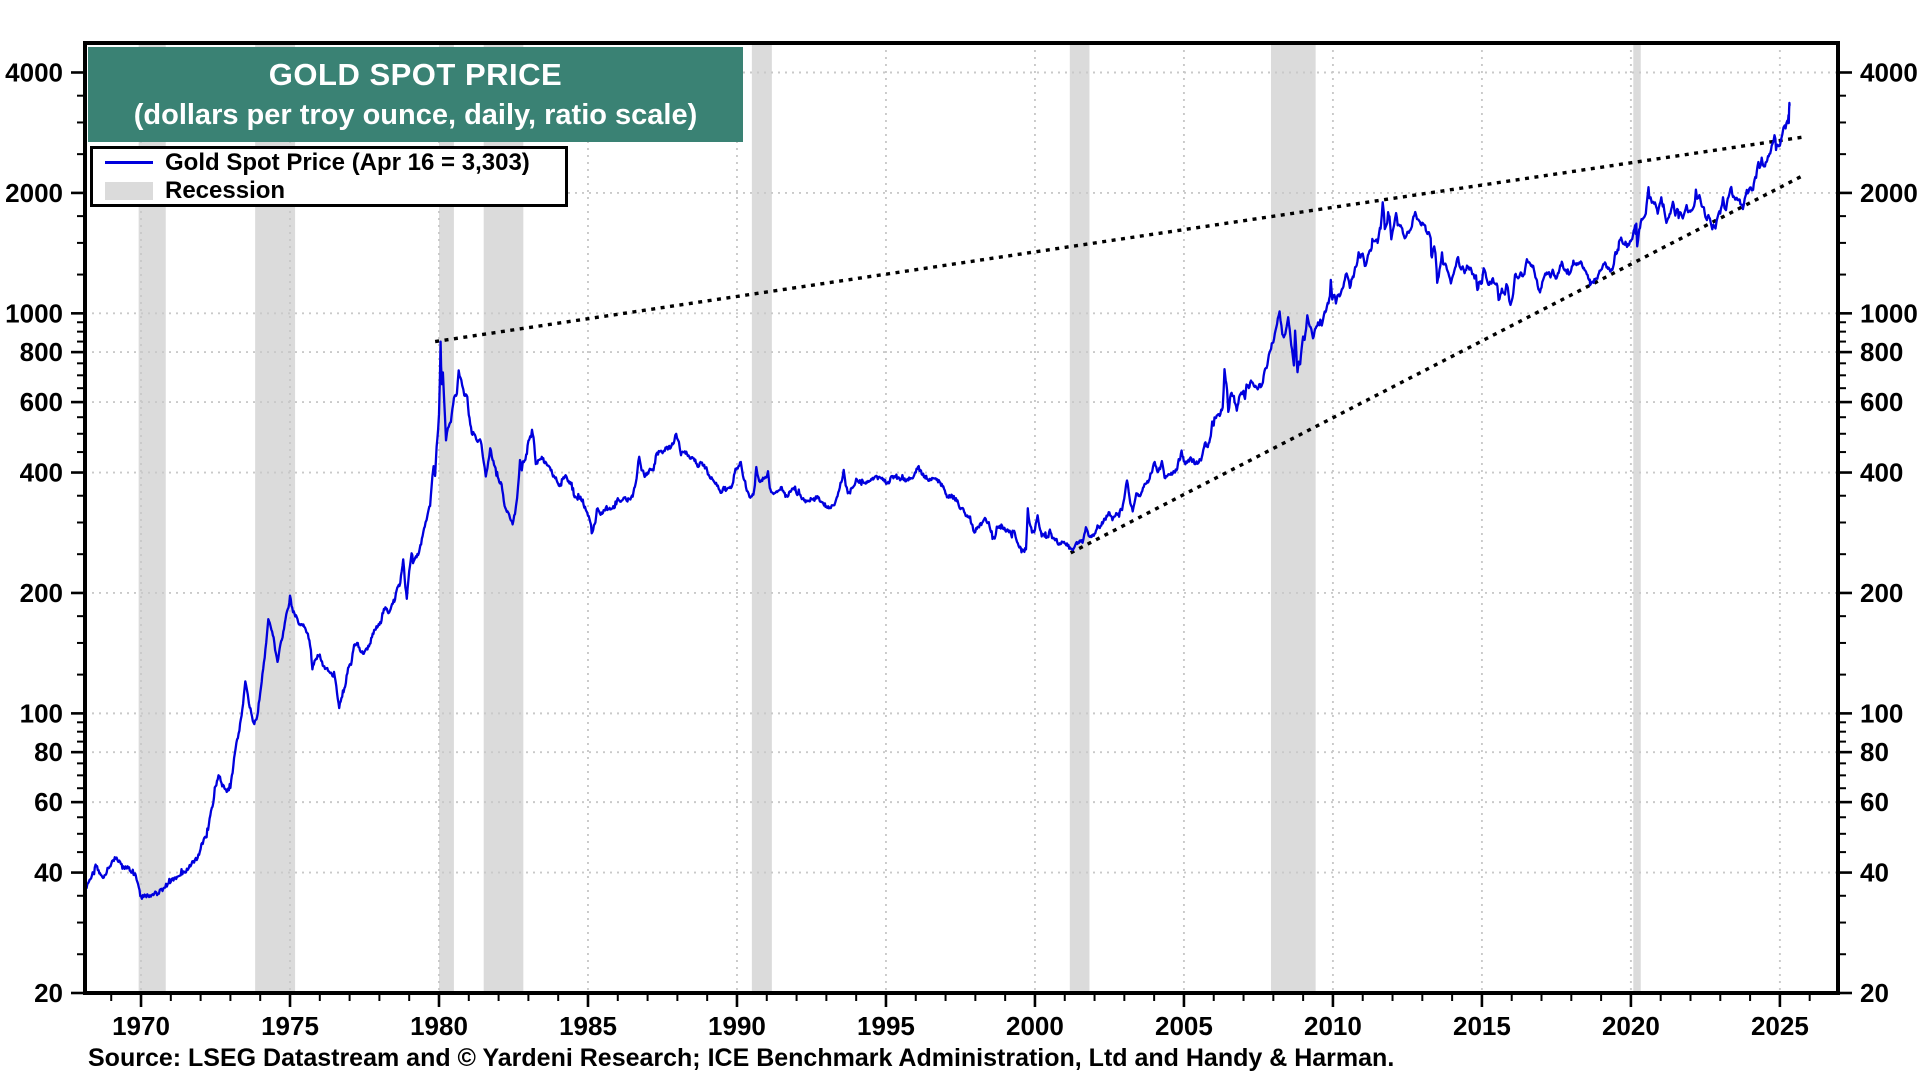  Describe the element at coordinates (1874, 993) in the screenshot. I see `y-axis-label-right: 20` at that location.